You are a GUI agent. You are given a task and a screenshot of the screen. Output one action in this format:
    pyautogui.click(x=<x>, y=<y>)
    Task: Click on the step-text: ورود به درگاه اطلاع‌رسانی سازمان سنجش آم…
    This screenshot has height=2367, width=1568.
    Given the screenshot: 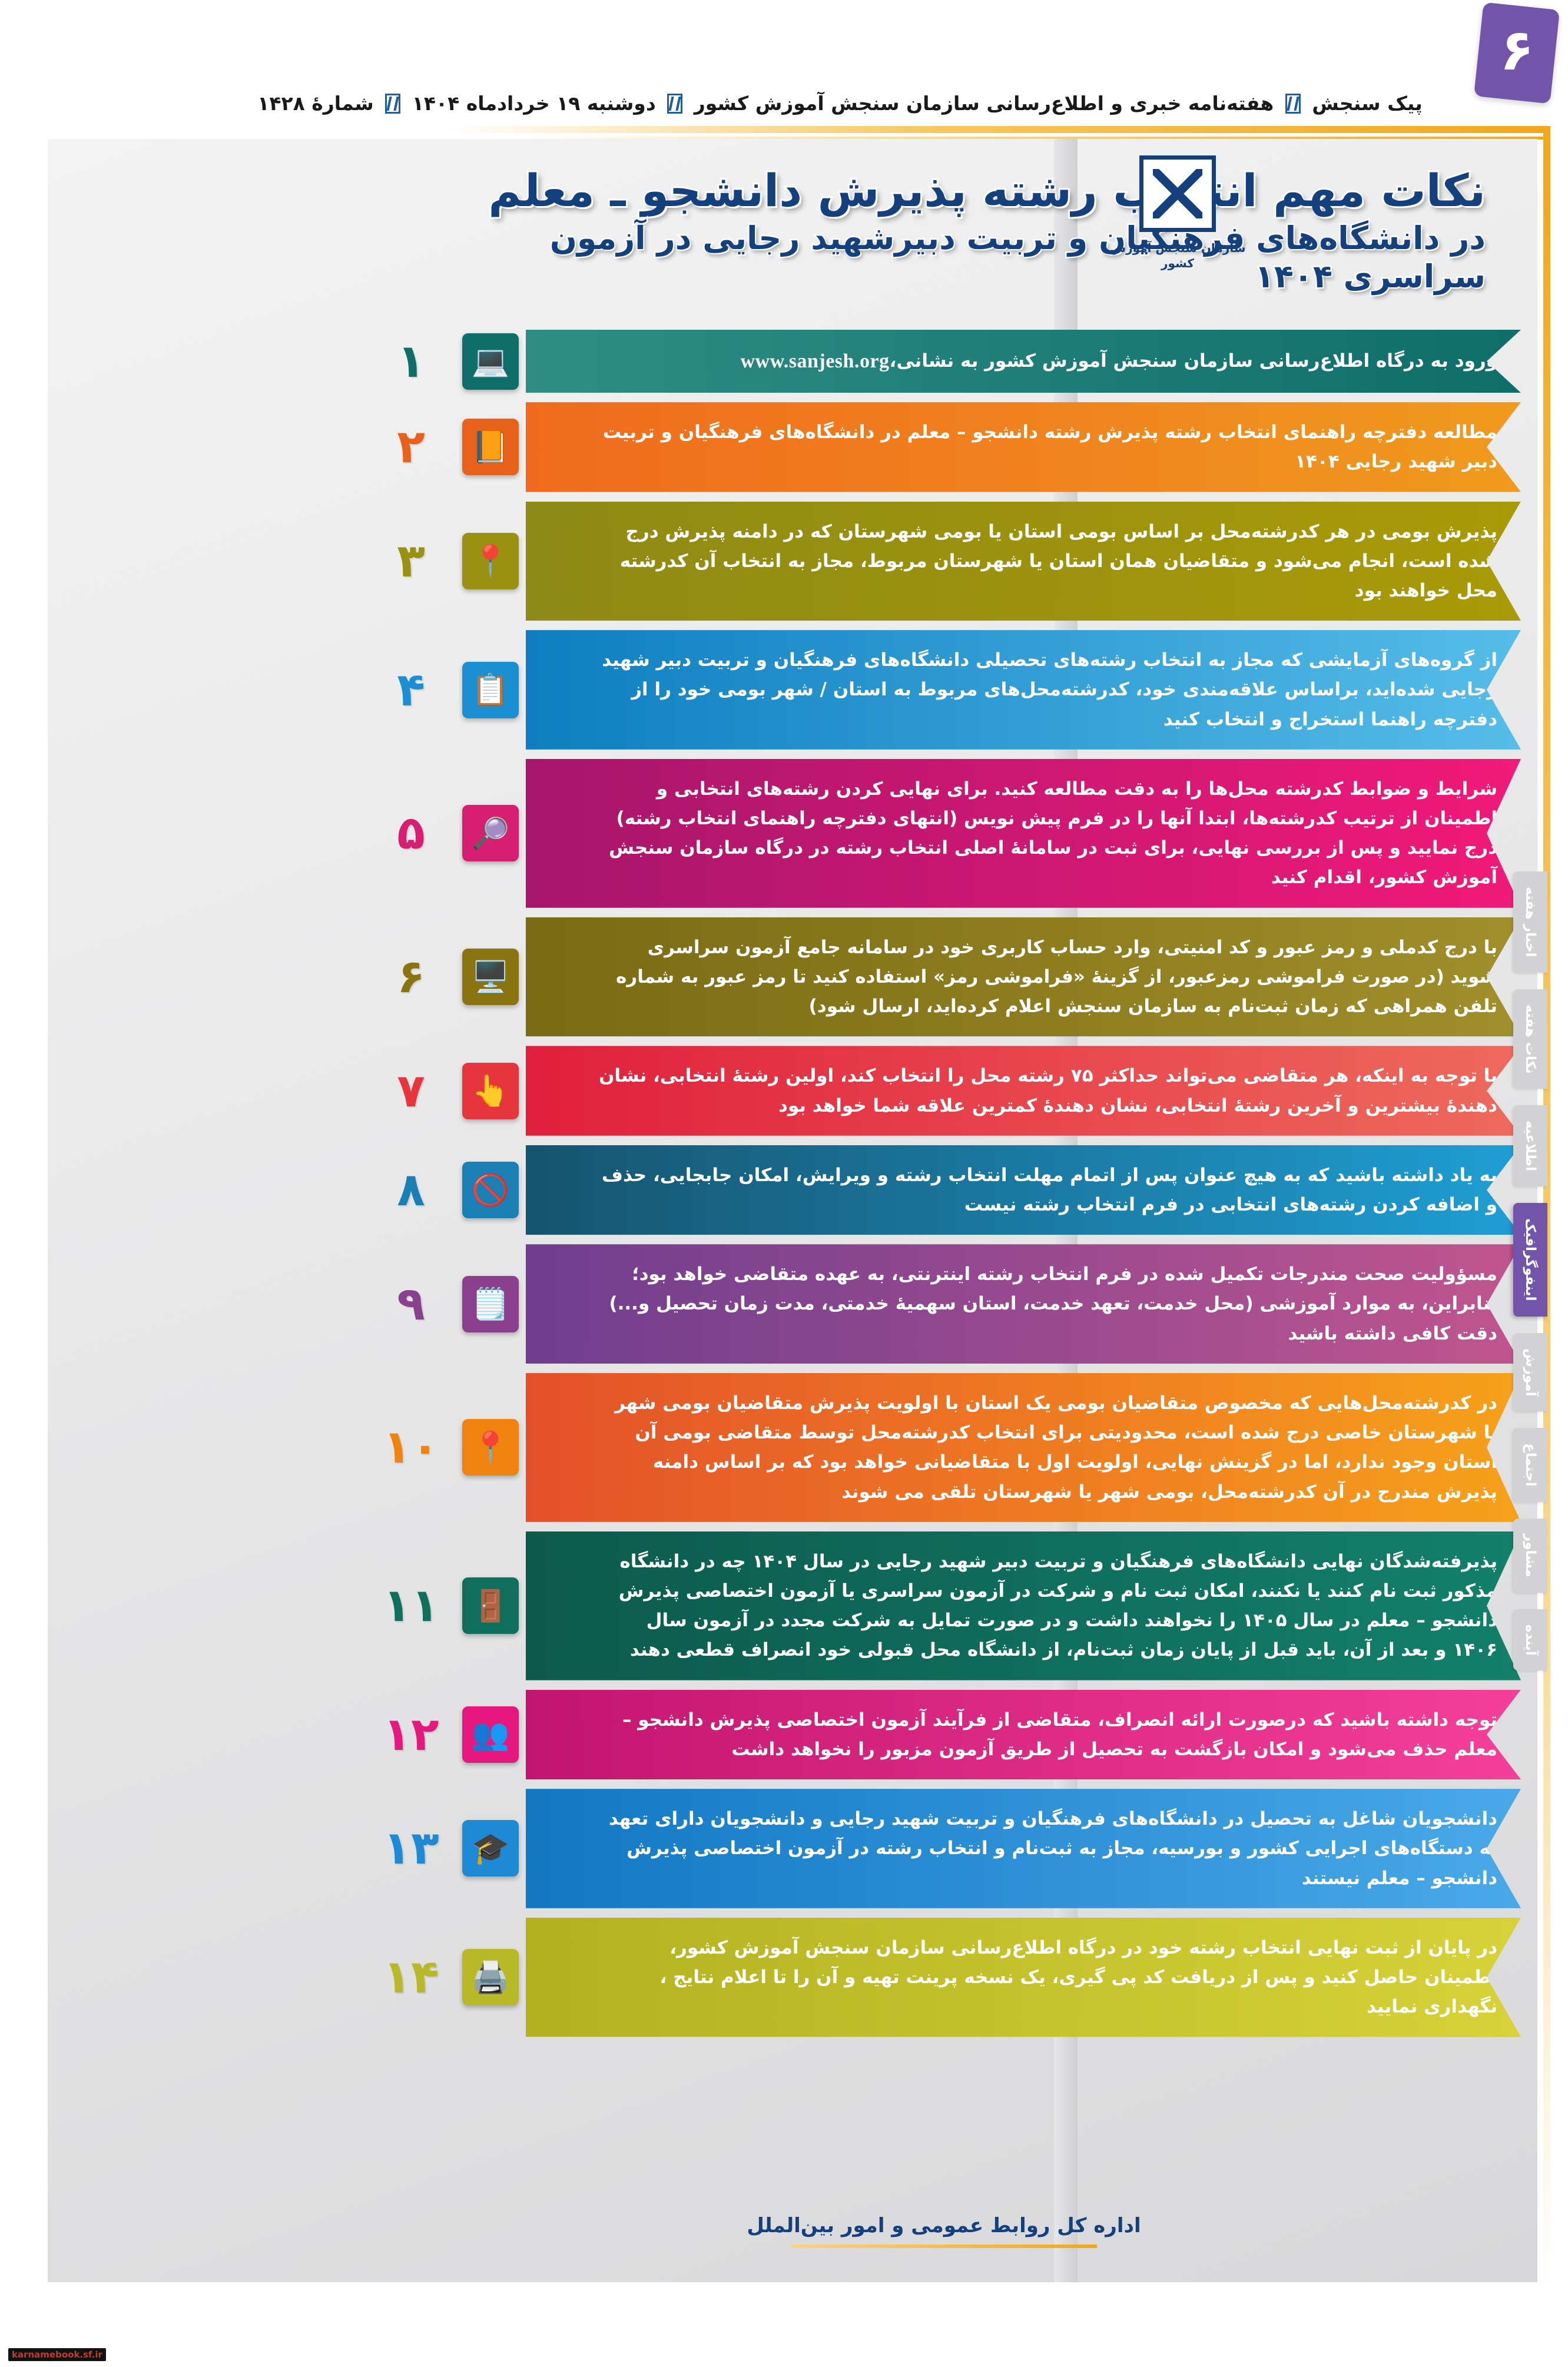 What is the action you would take?
    pyautogui.click(x=1193, y=361)
    